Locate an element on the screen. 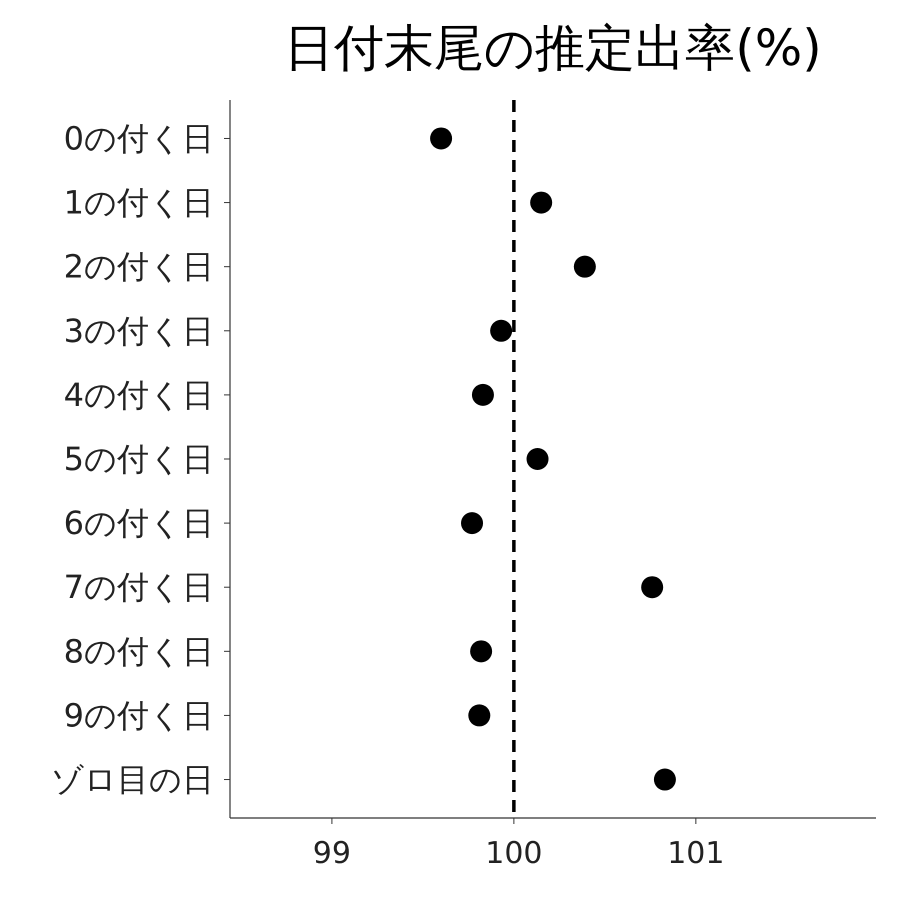 The height and width of the screenshot is (900, 900). y-tick-label: 3の付く日 is located at coordinates (139, 331).